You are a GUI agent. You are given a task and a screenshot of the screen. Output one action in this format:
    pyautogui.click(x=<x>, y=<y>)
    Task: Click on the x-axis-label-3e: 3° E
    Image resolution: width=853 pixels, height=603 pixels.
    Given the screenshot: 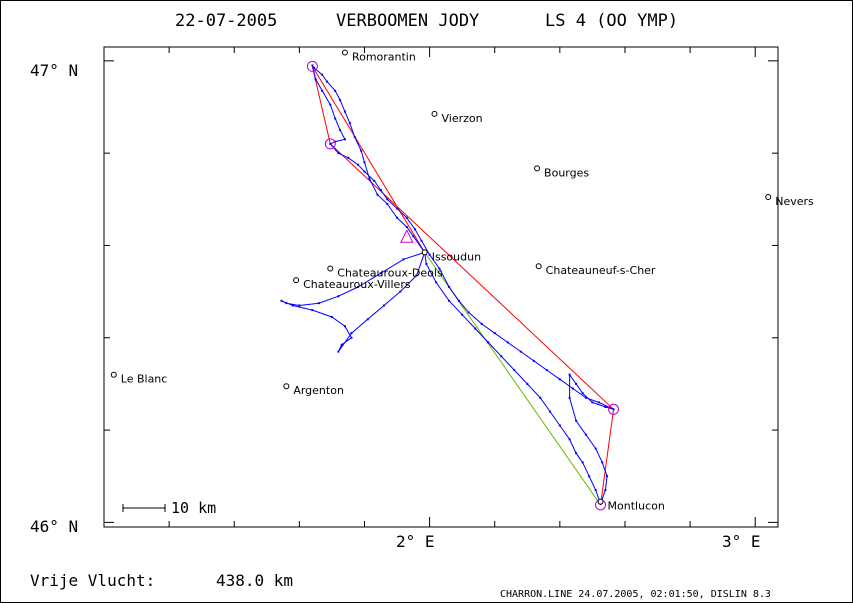 What is the action you would take?
    pyautogui.click(x=741, y=541)
    